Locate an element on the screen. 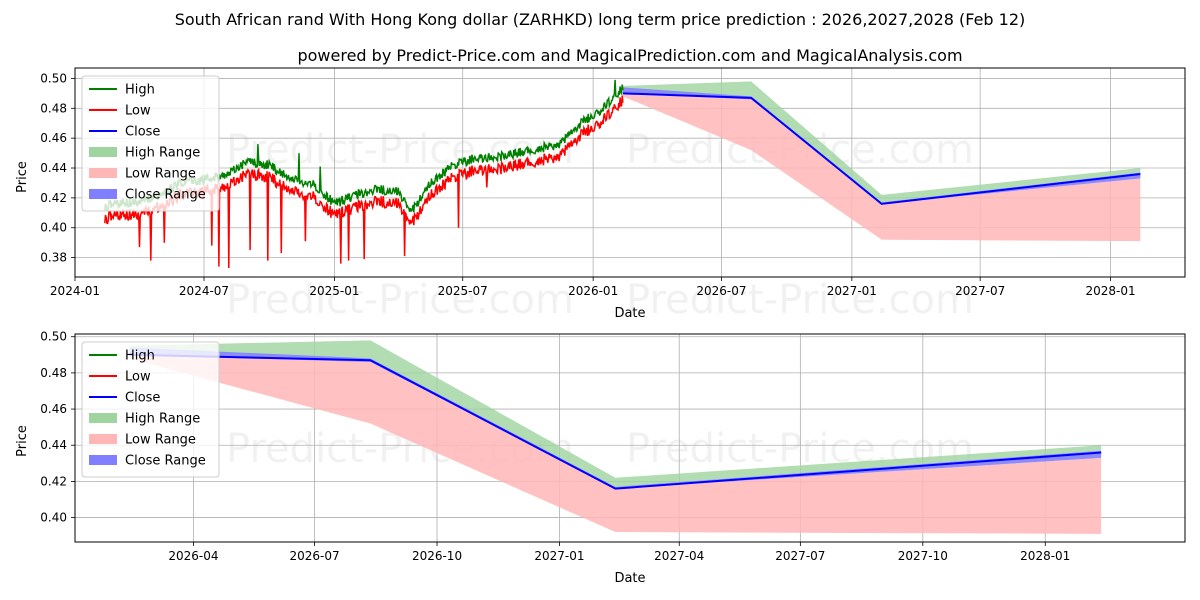 Image resolution: width=1200 pixels, height=600 pixels. y-tick-label: 0.38 is located at coordinates (53, 258).